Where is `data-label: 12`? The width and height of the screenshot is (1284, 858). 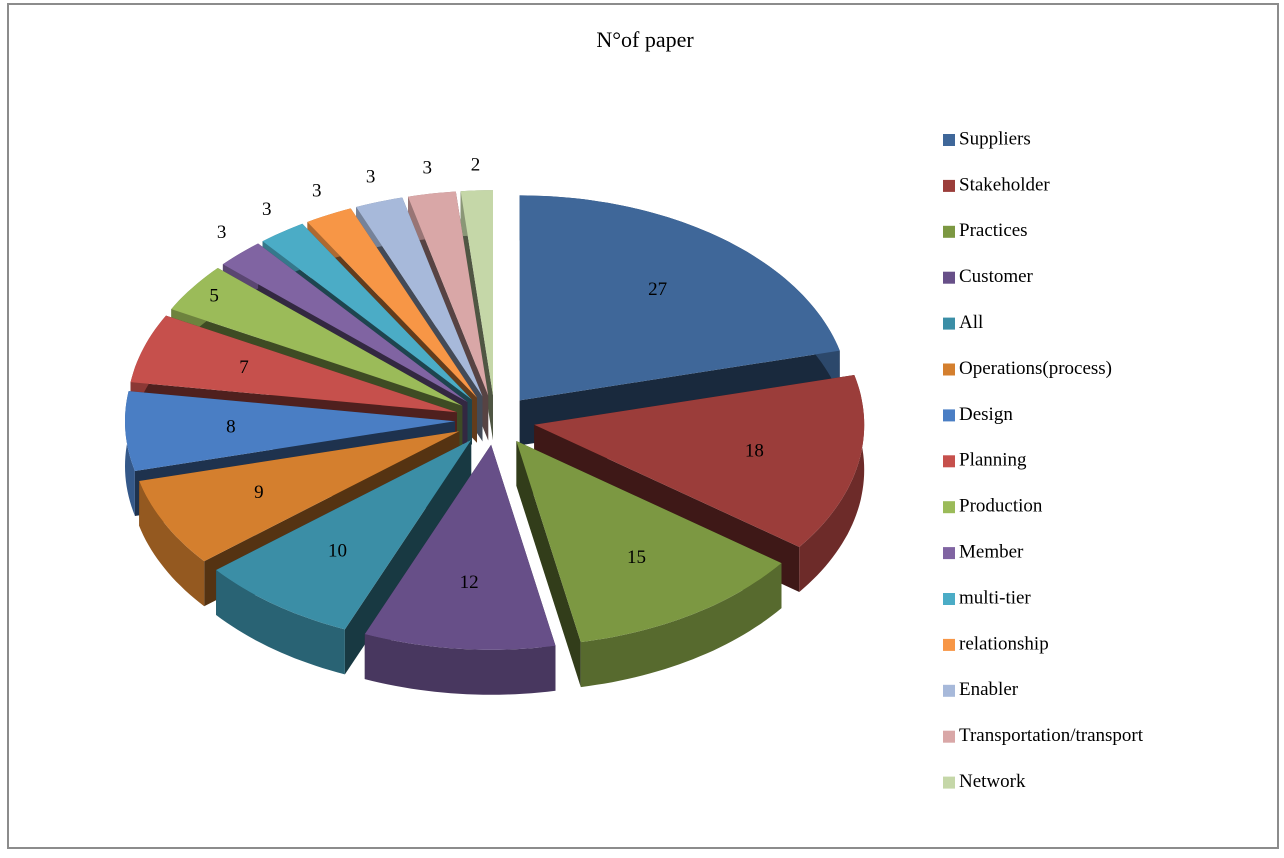
data-label: 12 is located at coordinates (469, 582).